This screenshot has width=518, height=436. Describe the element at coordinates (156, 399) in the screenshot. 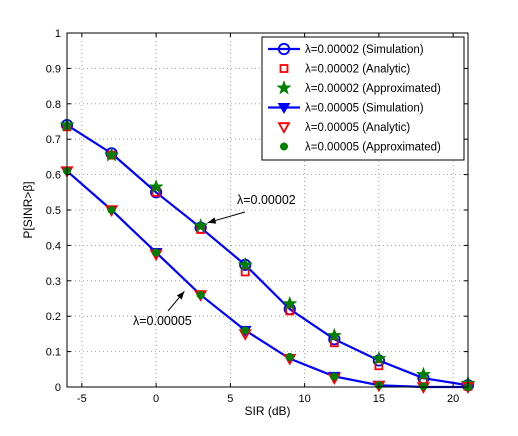

I see `x-tick-label: 0` at that location.